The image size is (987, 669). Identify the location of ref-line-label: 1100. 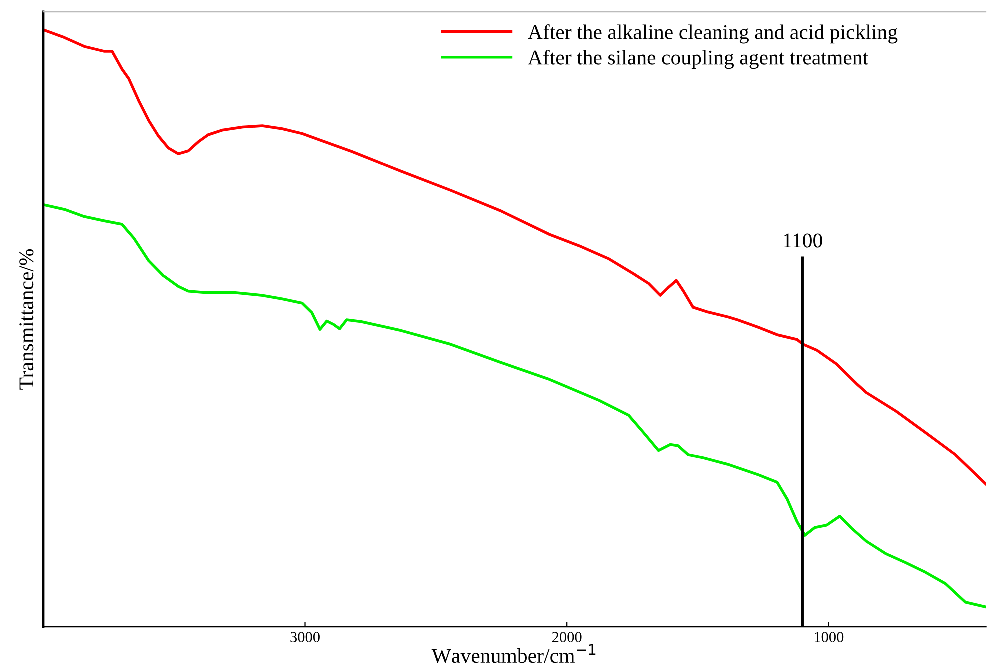
(803, 241).